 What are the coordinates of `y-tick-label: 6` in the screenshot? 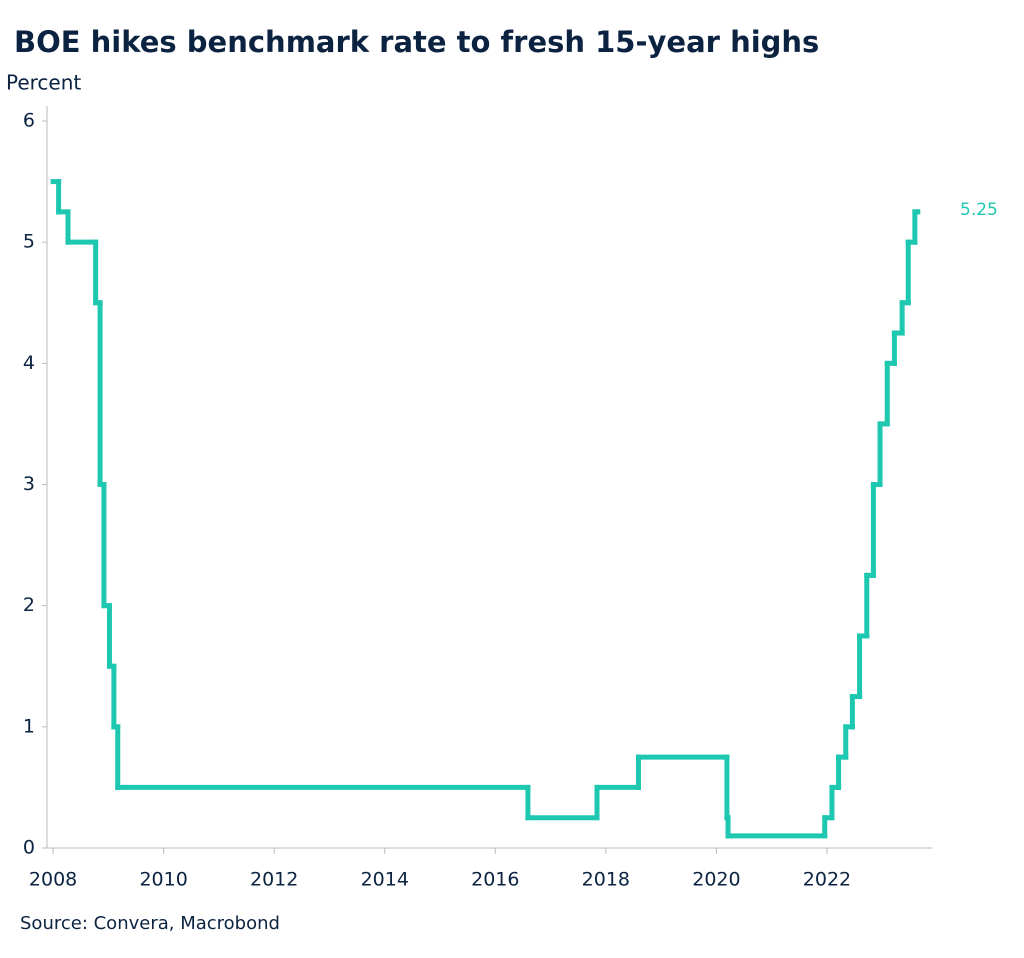 It's located at (29, 121).